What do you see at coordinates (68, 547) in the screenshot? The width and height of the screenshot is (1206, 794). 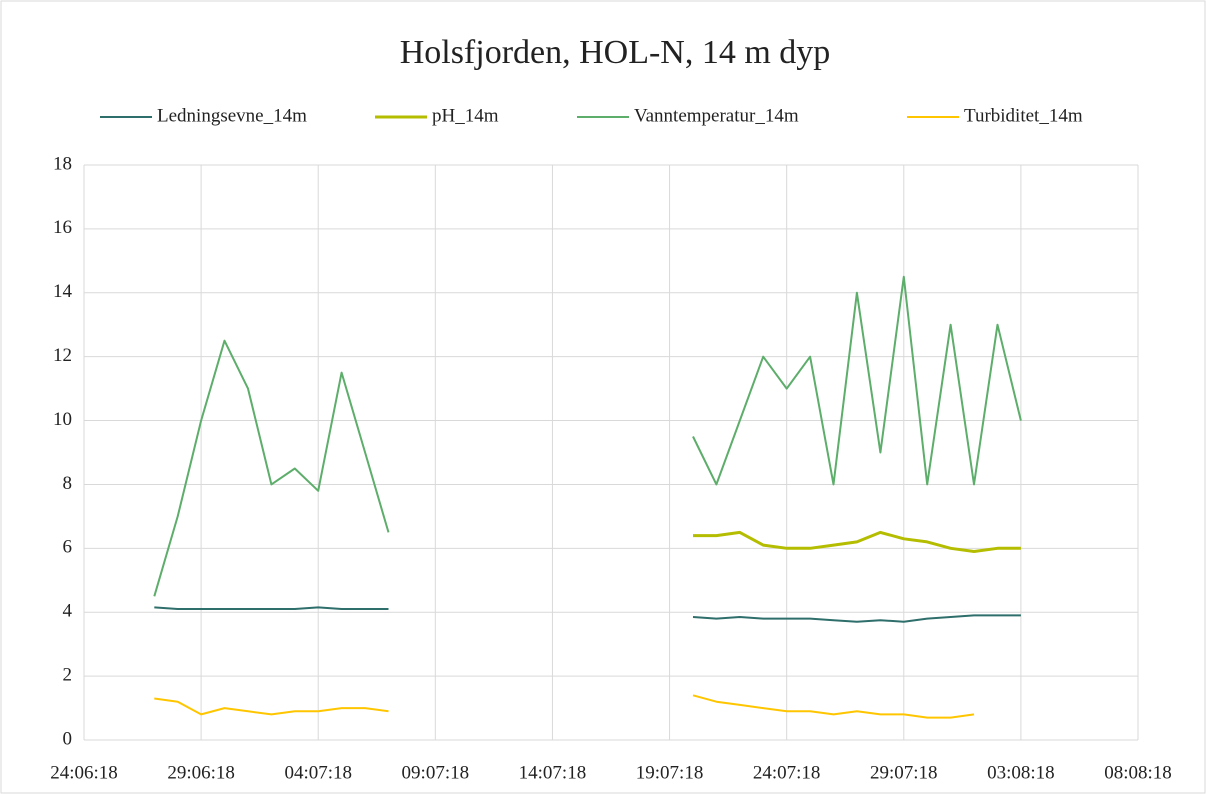 I see `y-tick-label: 6` at bounding box center [68, 547].